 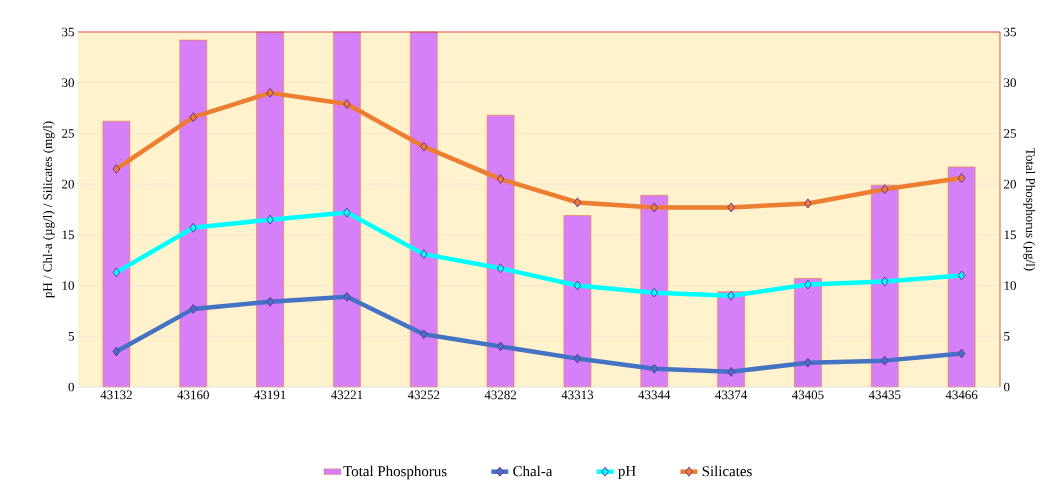 I want to click on x-tick-label: 43435, so click(x=884, y=395).